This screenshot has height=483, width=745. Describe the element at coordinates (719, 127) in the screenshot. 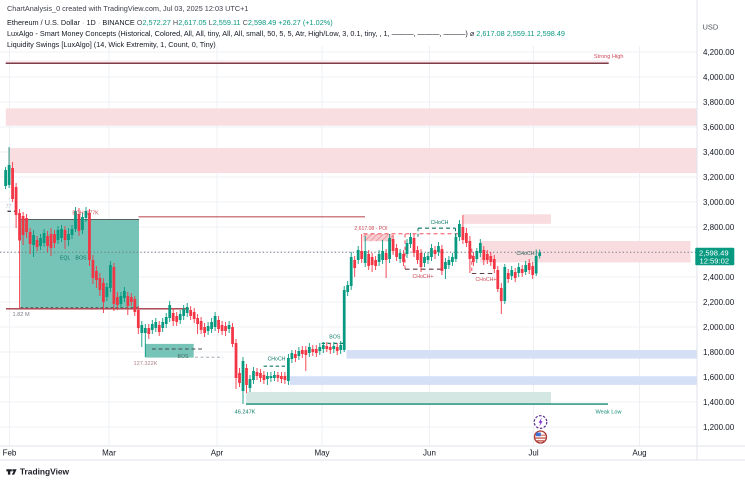

I see `svg-text: 3,600.00` at that location.